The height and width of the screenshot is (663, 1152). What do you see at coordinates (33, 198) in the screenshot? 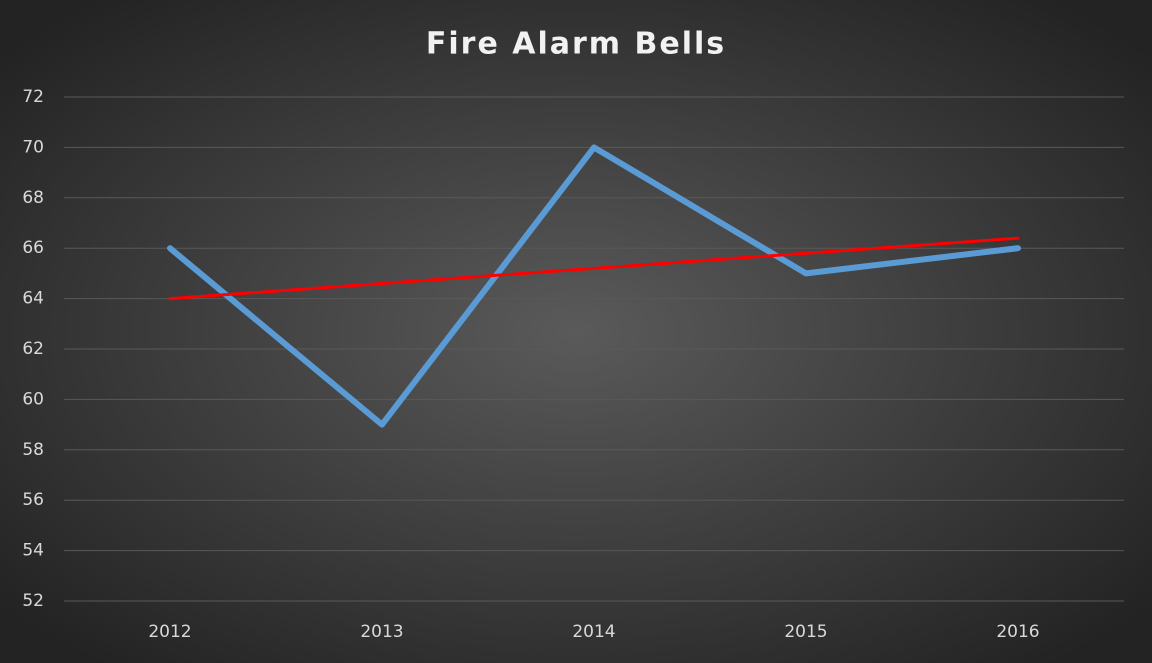
I see `y-tick-label: 68` at bounding box center [33, 198].